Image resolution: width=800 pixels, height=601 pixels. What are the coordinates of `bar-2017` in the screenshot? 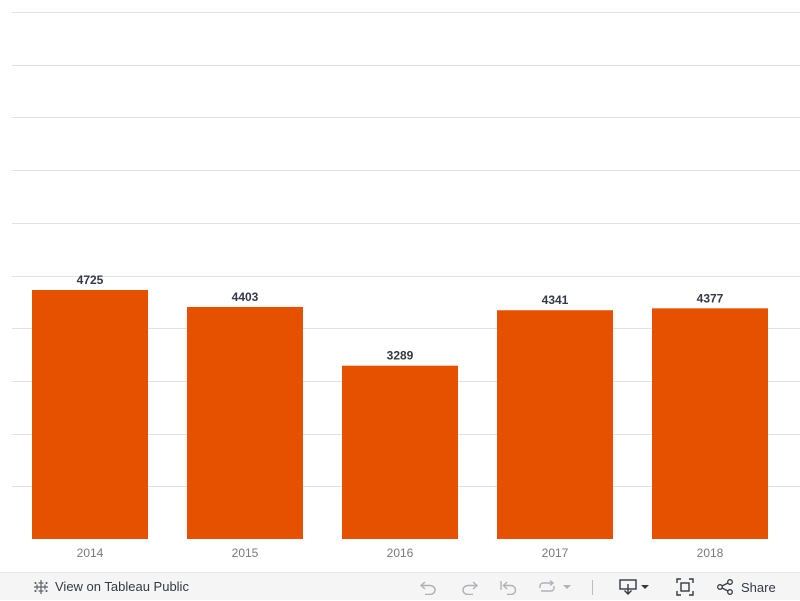 It's located at (555, 424).